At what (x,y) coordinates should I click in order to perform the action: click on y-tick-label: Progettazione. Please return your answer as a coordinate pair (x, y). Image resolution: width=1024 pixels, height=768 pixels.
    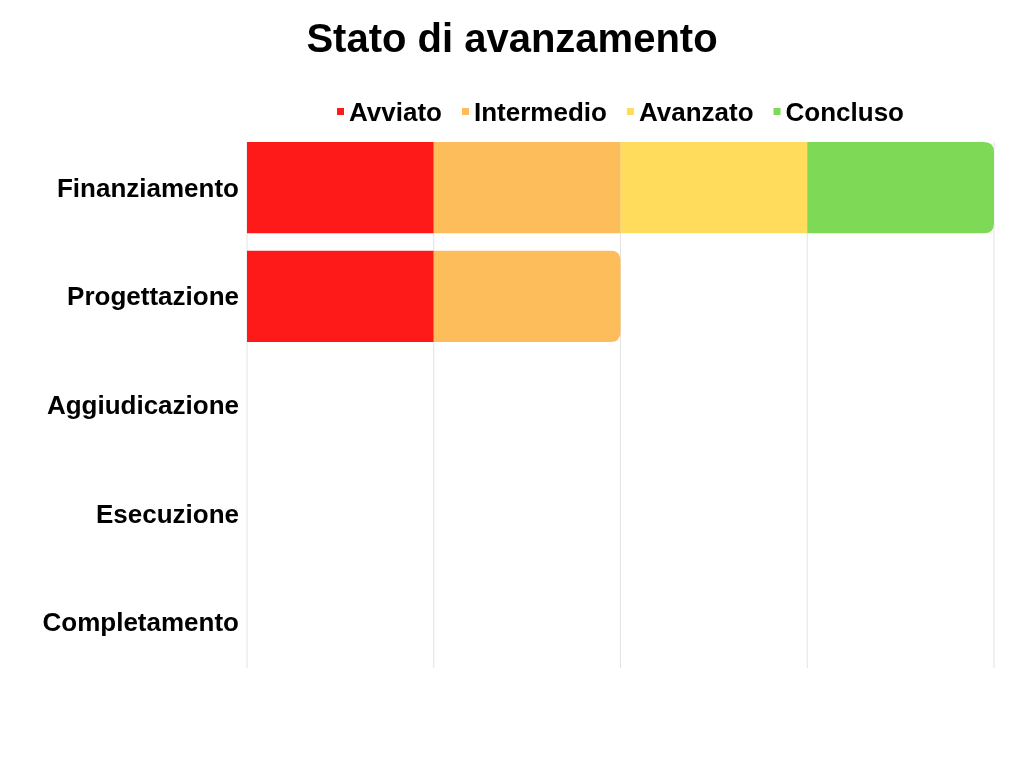
    Looking at the image, I should click on (153, 296).